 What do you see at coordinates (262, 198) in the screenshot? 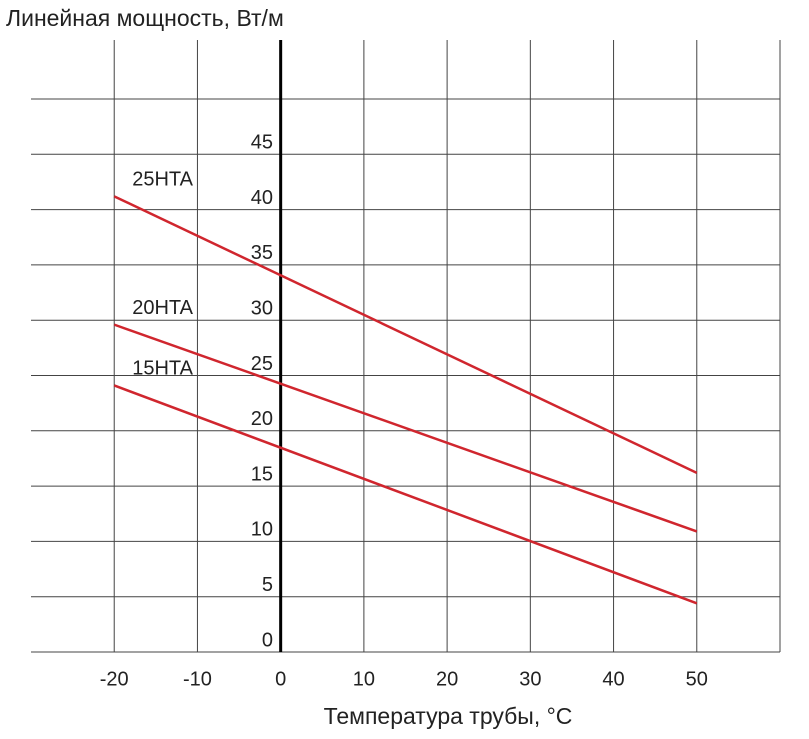
I see `y-tick-label: 40` at bounding box center [262, 198].